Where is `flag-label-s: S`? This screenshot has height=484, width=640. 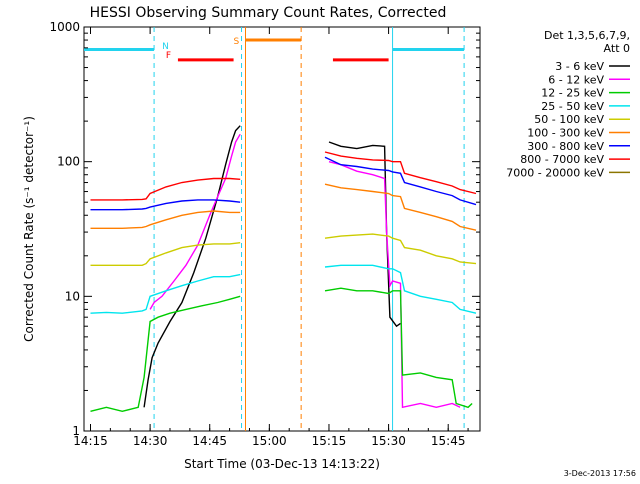
flag-label-s: S is located at coordinates (237, 42).